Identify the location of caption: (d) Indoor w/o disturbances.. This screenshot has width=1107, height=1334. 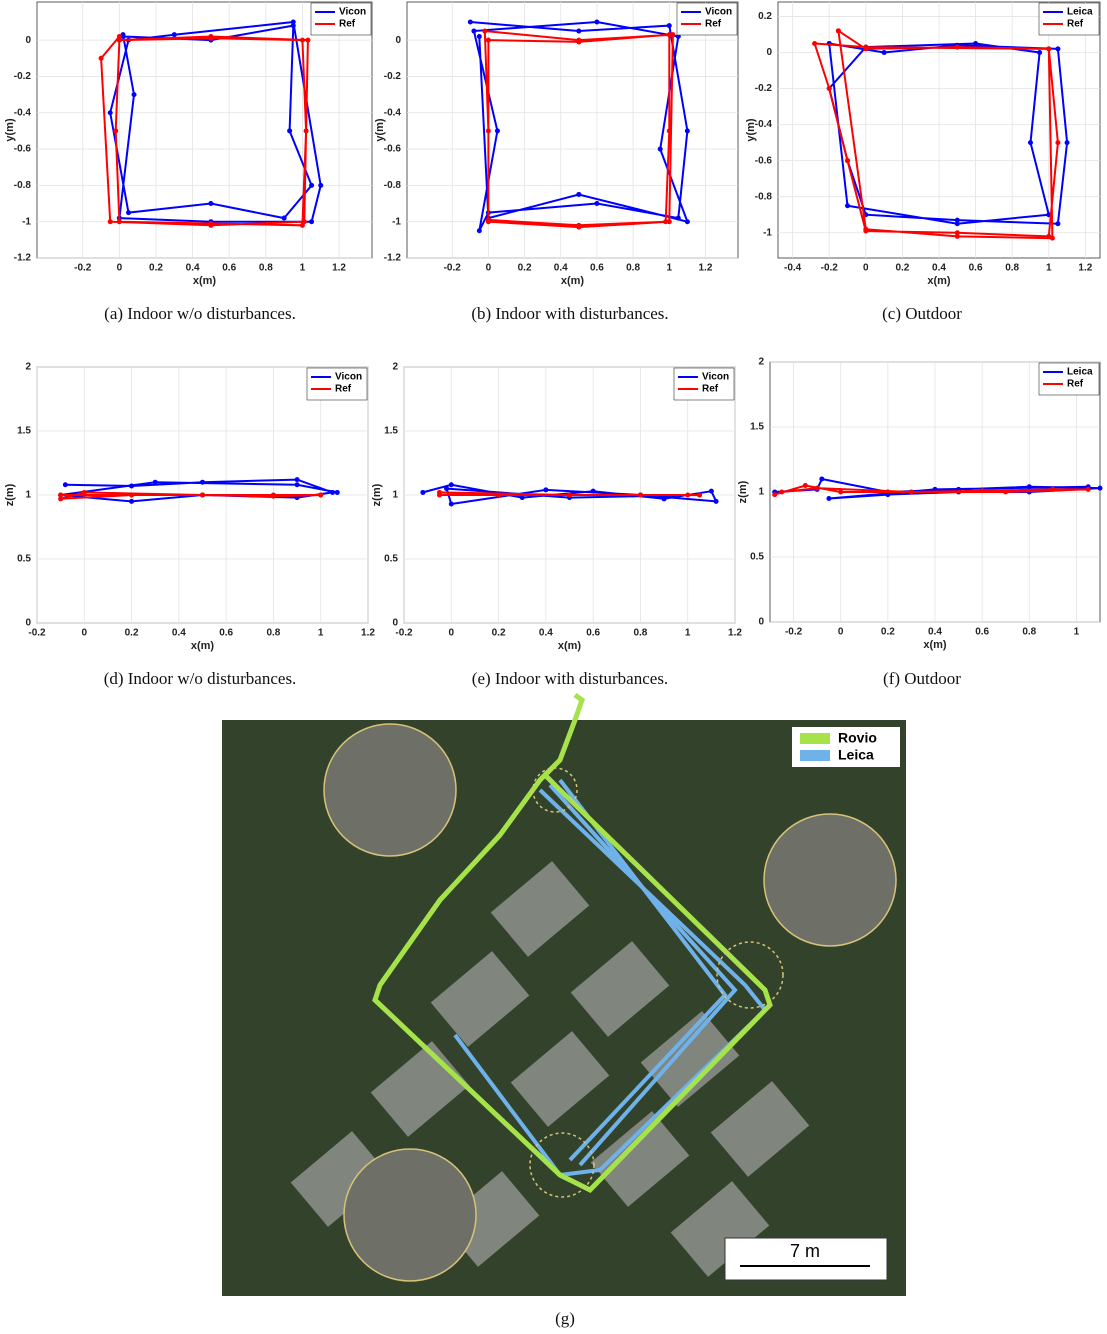
(200, 678).